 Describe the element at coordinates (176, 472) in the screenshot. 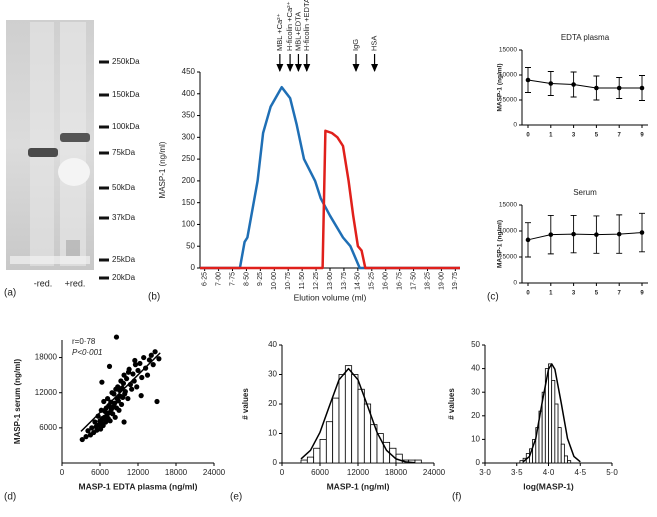

I see `x-tick-label: 18000` at that location.